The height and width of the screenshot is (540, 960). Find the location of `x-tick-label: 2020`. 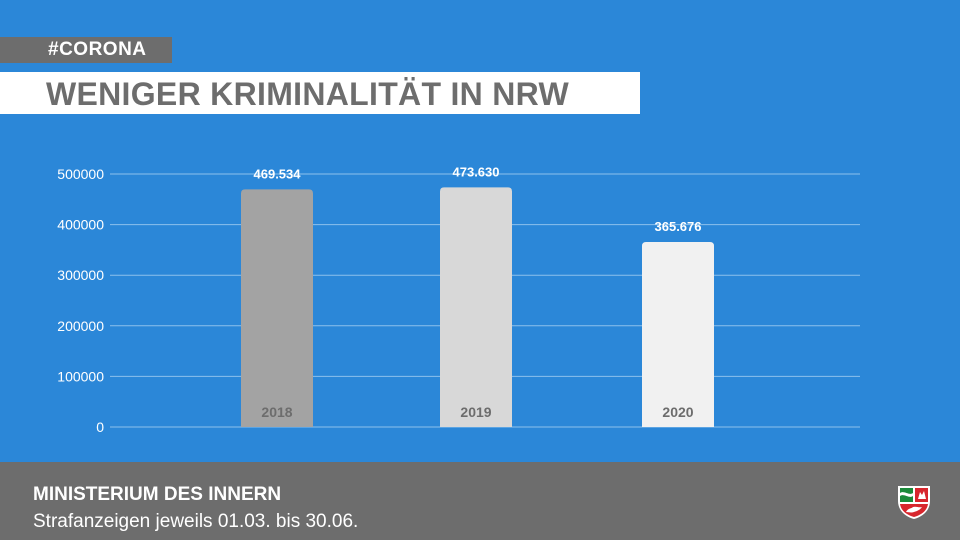

x-tick-label: 2020 is located at coordinates (677, 412).